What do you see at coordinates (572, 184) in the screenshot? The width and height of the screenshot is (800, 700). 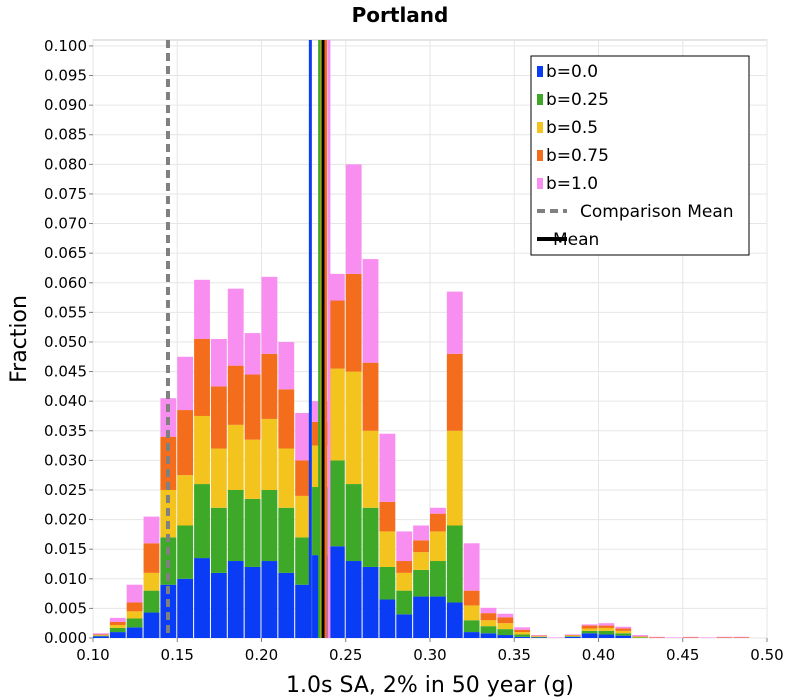 I see `legend-label: b=1.0` at bounding box center [572, 184].